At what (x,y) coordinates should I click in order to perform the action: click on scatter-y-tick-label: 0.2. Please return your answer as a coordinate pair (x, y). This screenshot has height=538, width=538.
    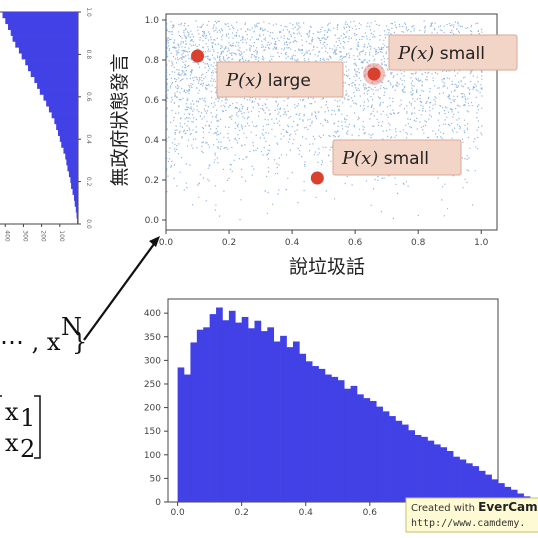
    Looking at the image, I should click on (152, 181).